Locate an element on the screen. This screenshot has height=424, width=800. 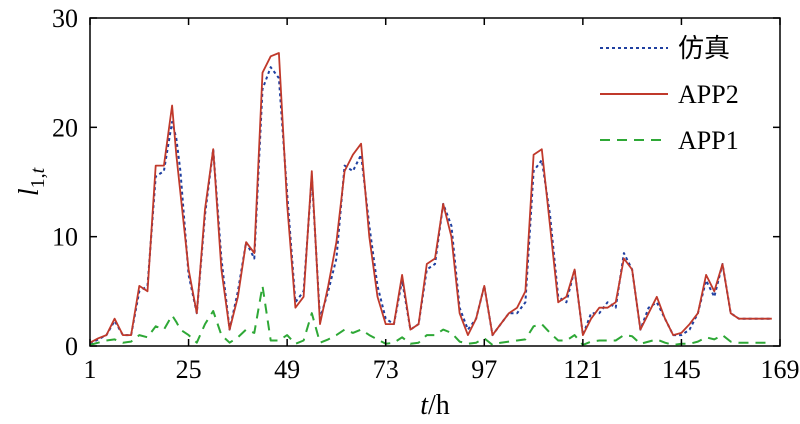
y-tick-label: 20 is located at coordinates (65, 127).